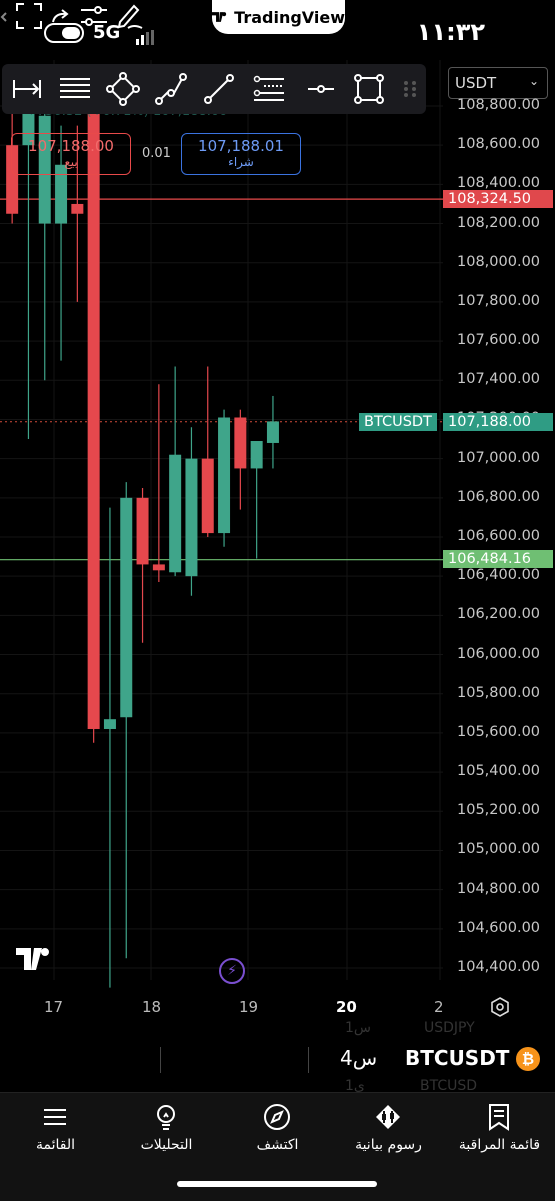  Describe the element at coordinates (277, 1184) in the screenshot. I see `home-indicator` at that location.